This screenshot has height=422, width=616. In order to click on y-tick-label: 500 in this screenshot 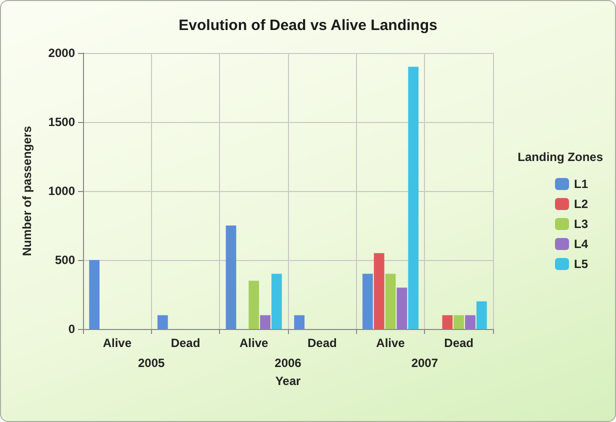, I will do `click(65, 260)`.